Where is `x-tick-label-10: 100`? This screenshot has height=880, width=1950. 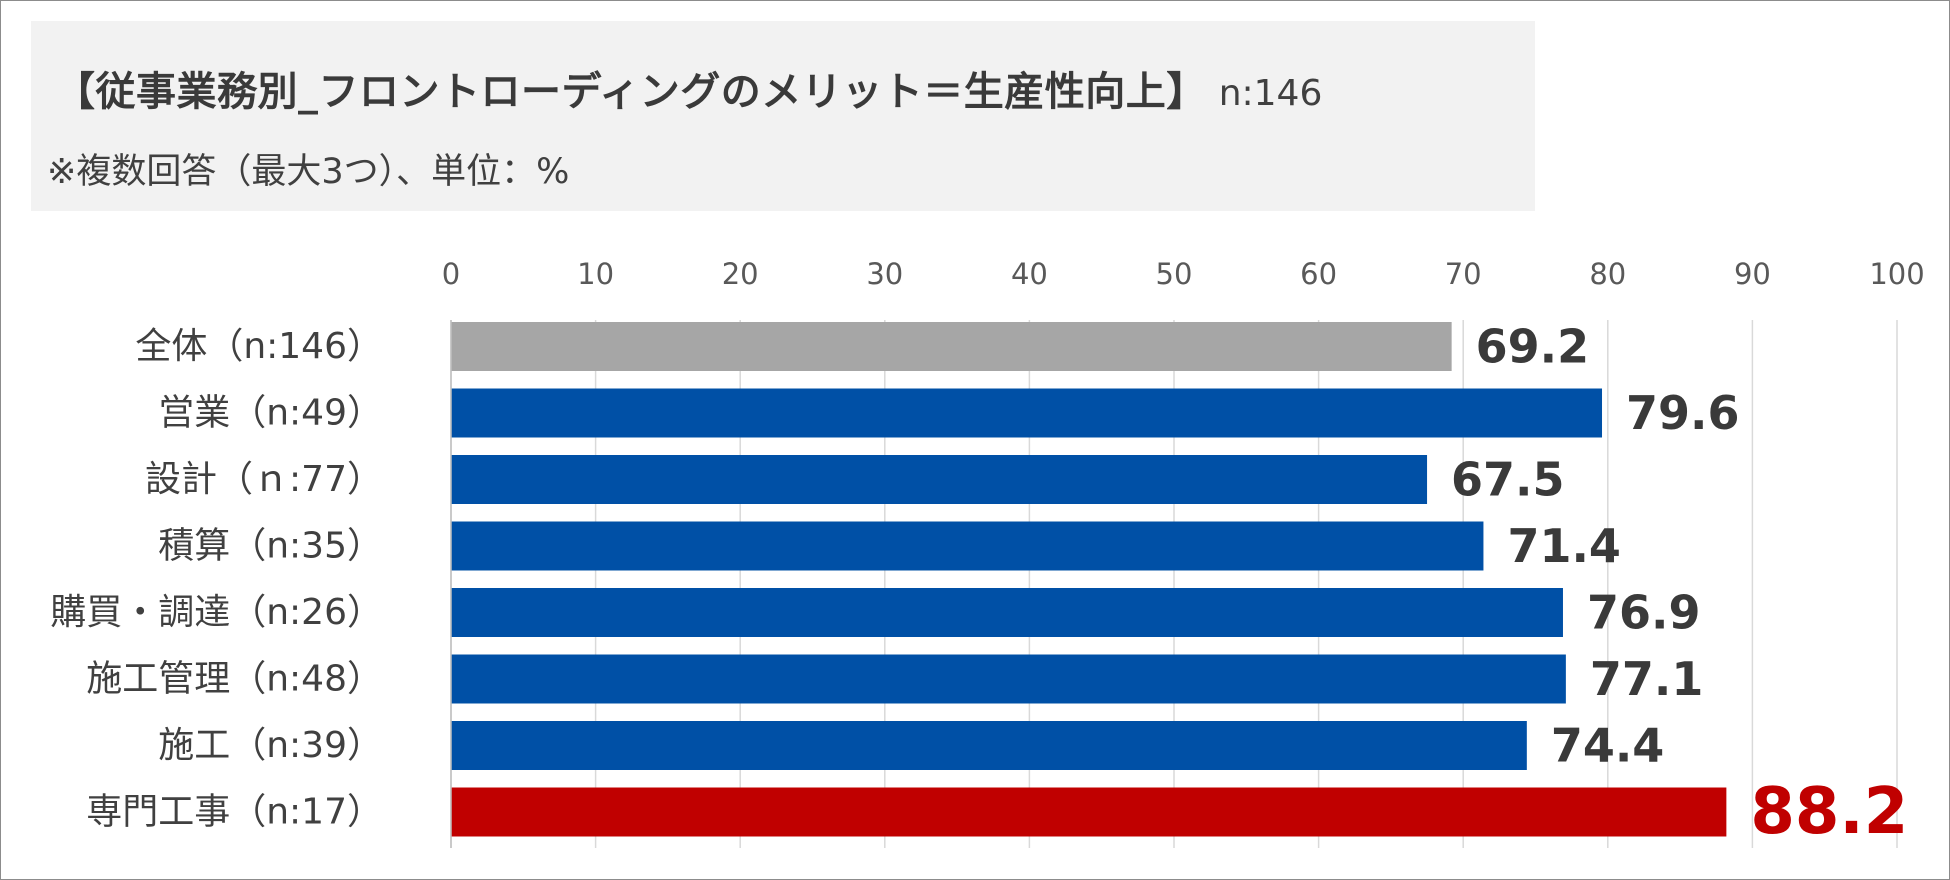 x-tick-label-10: 100 is located at coordinates (1896, 274).